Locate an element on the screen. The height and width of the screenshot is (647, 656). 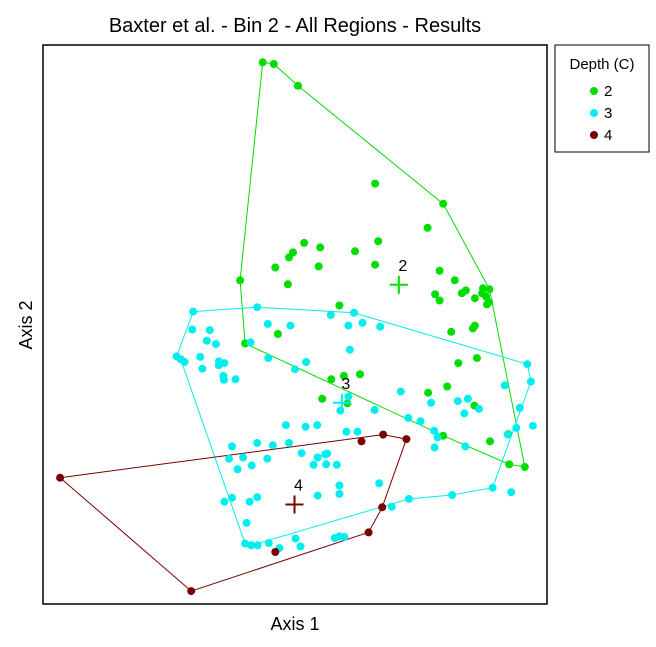
y-axis-label: Axis 2 is located at coordinates (26, 324).